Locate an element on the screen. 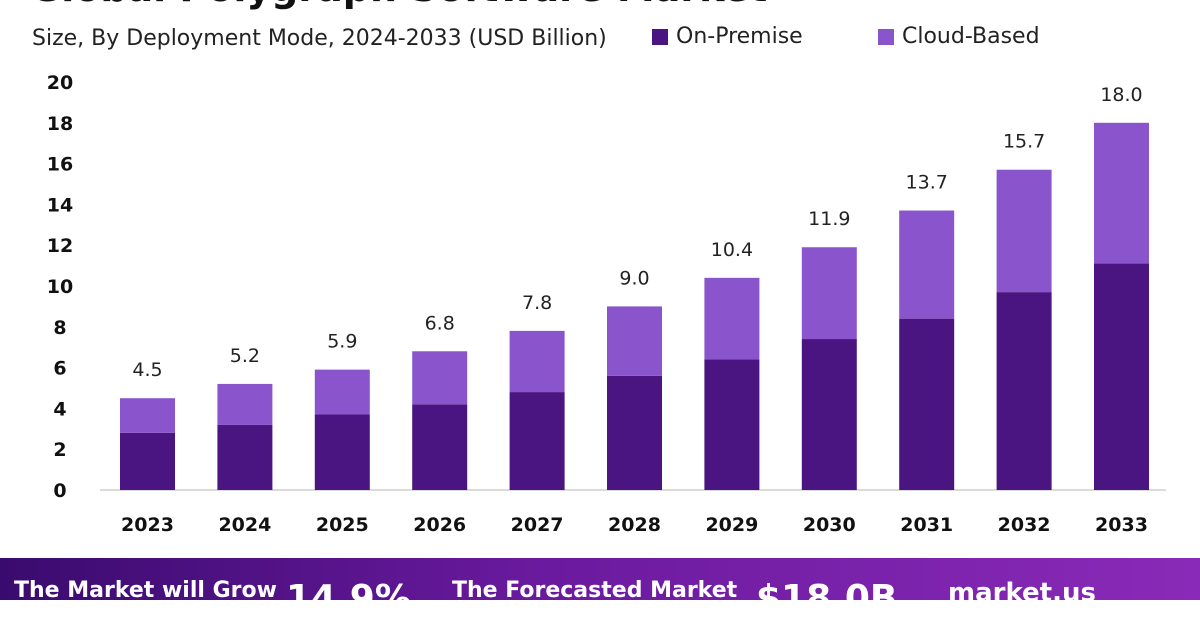  bar-total-label: 10.4 is located at coordinates (732, 250).